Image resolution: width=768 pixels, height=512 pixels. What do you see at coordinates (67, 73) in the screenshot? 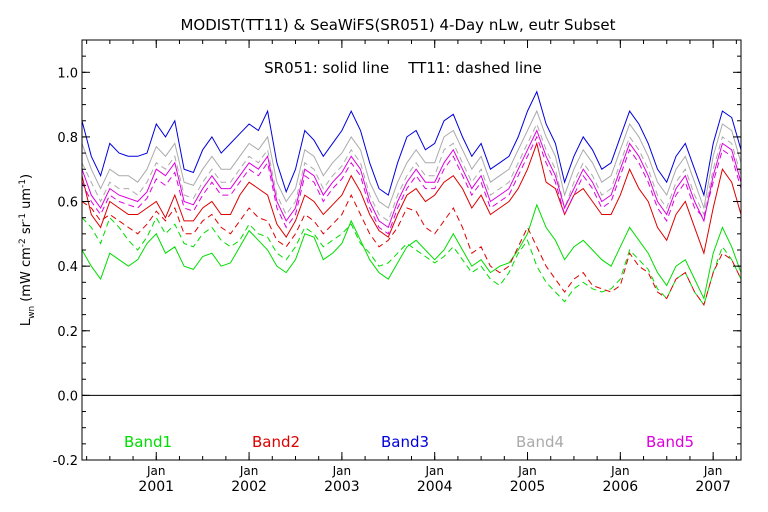
I see `y-tick-label: 1.0` at bounding box center [67, 73].